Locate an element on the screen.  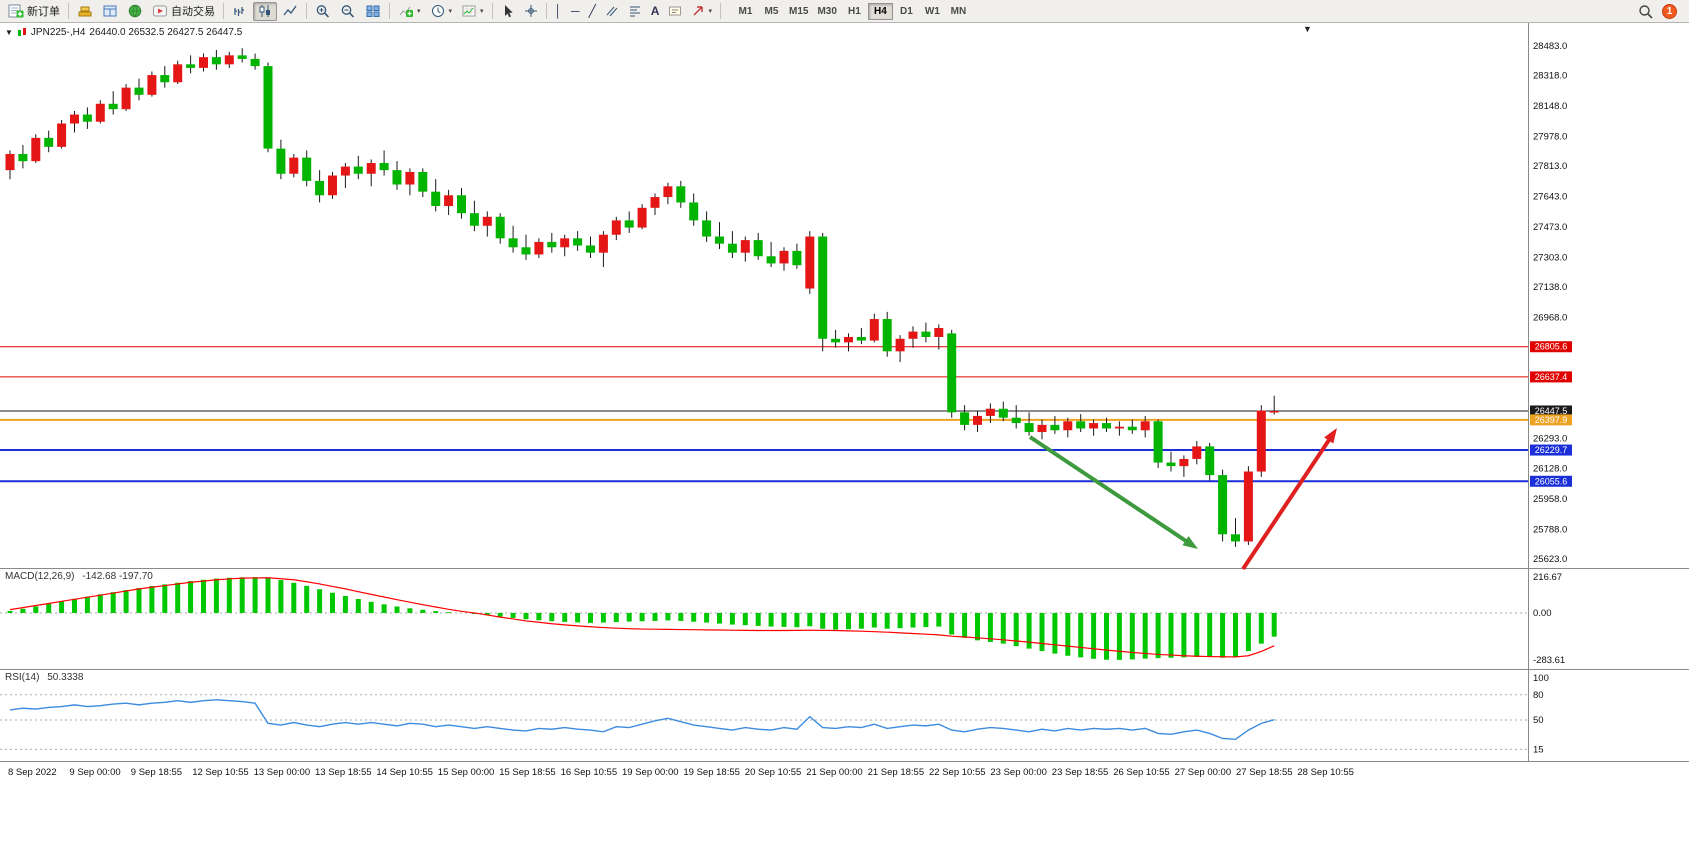
timeframe-m15: M15 is located at coordinates (798, 11).